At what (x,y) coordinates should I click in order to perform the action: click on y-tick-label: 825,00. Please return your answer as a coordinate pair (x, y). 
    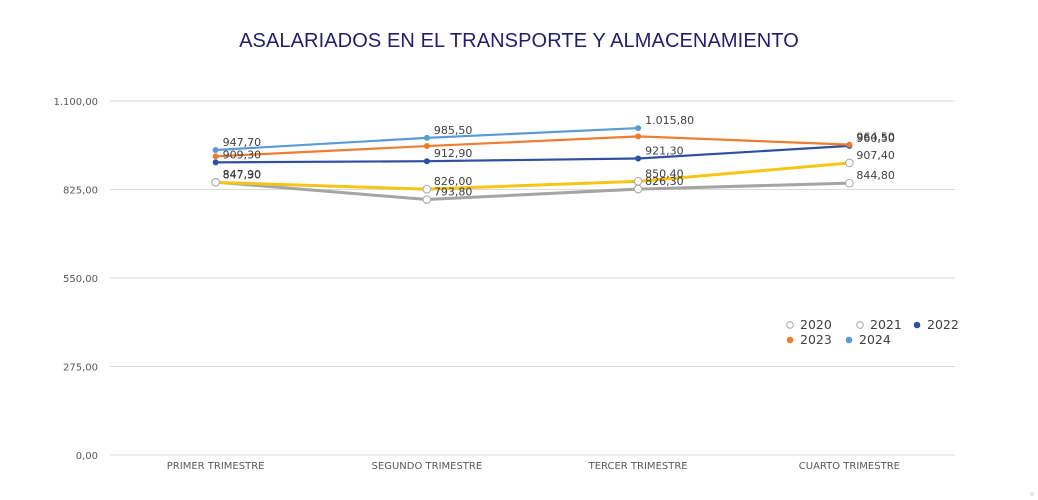
    Looking at the image, I should click on (80, 191).